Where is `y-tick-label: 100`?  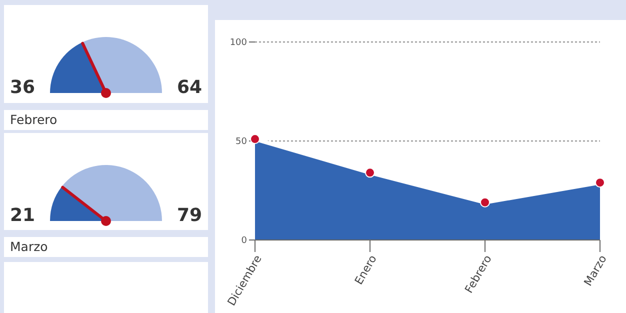 y-tick-label: 100 is located at coordinates (239, 43).